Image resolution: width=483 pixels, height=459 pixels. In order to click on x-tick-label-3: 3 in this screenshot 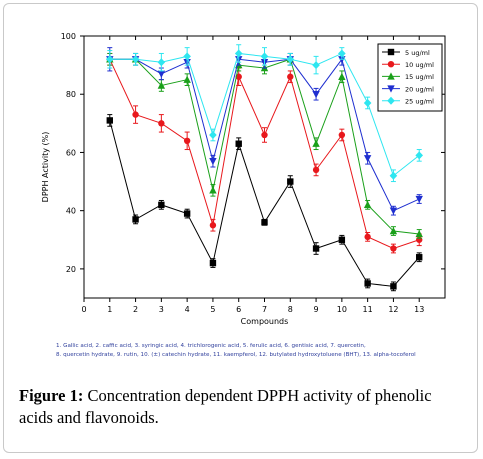, I will do `click(161, 309)`.